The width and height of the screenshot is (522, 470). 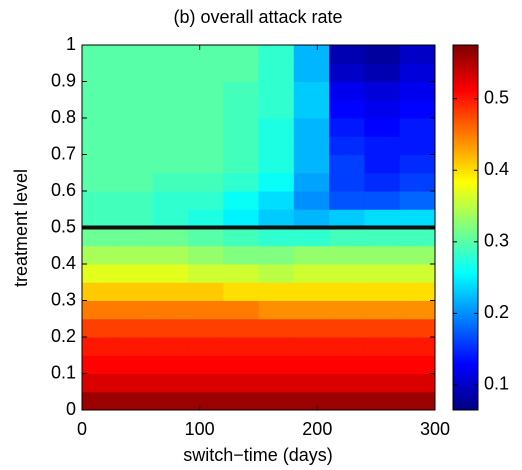 What do you see at coordinates (71, 44) in the screenshot?
I see `y-tick-label: 1` at bounding box center [71, 44].